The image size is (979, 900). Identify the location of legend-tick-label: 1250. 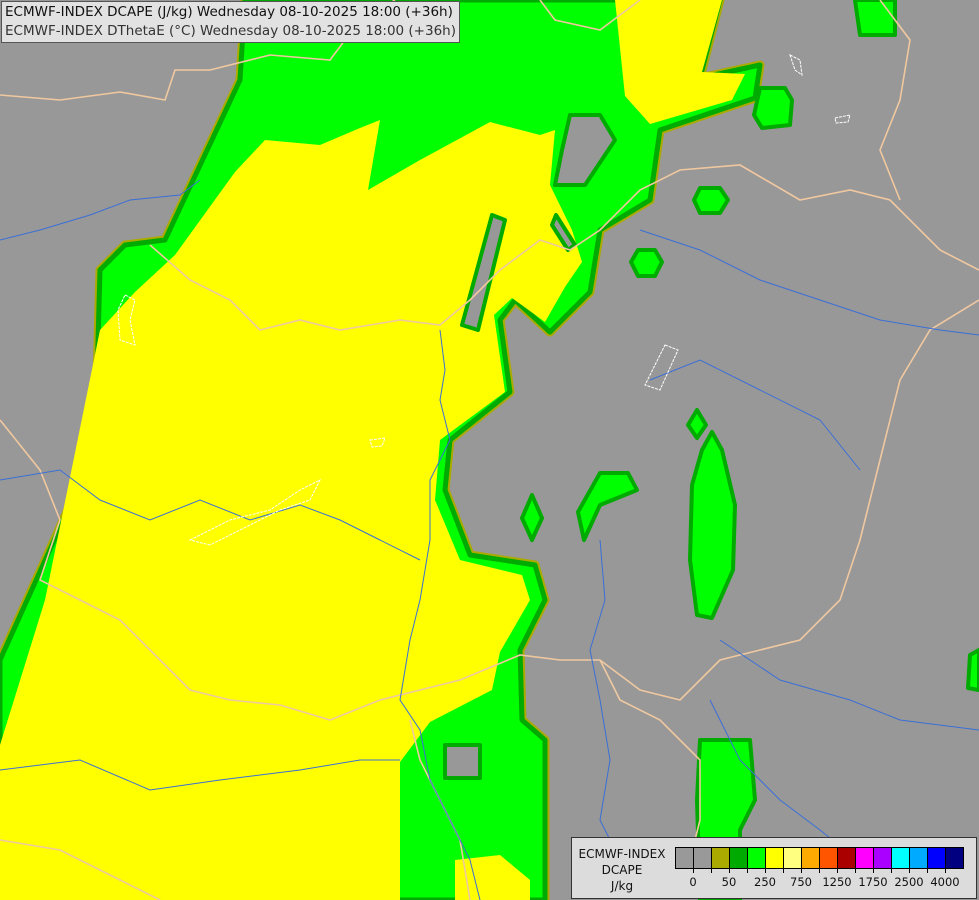
(837, 882).